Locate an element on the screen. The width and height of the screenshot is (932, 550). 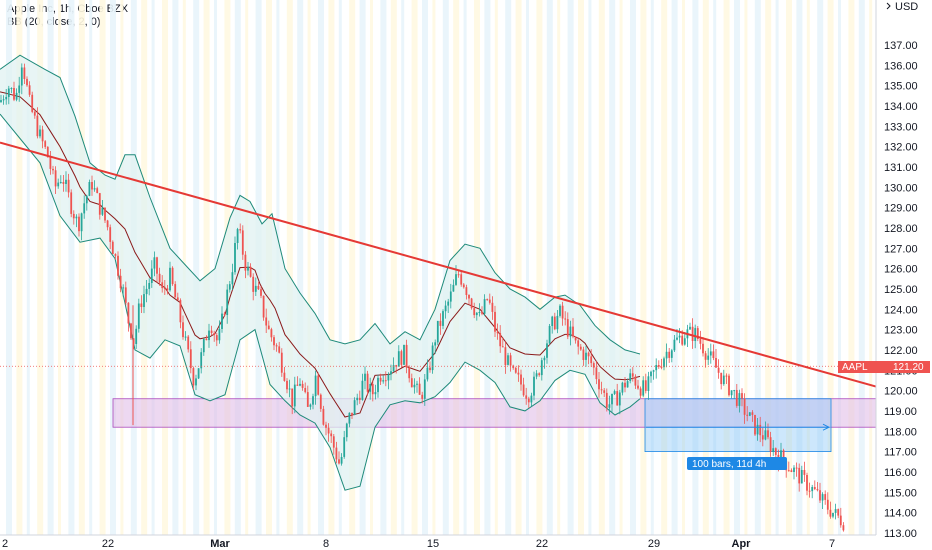
price-tick-label: 125.00 is located at coordinates (901, 290).